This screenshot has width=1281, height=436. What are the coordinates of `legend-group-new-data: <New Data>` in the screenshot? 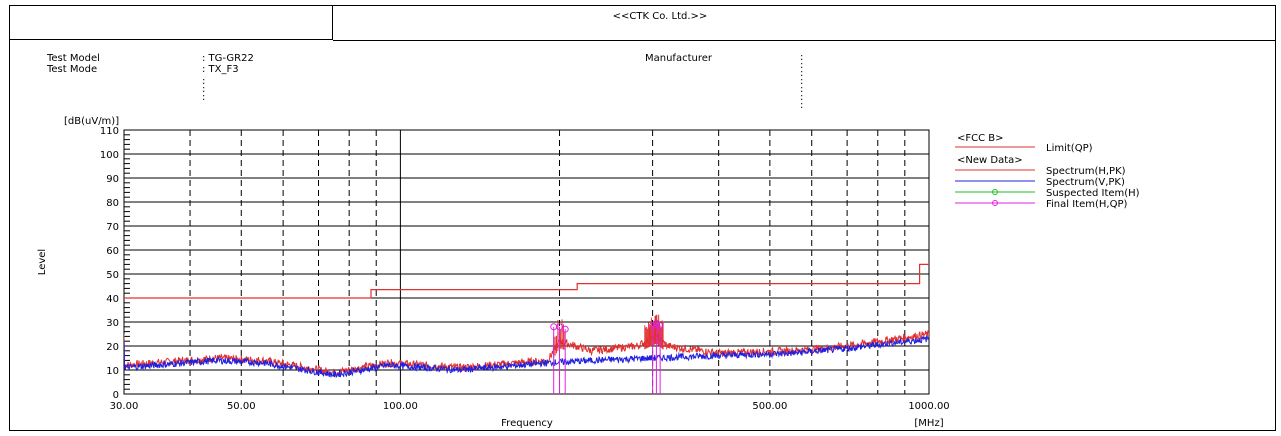 It's located at (990, 160).